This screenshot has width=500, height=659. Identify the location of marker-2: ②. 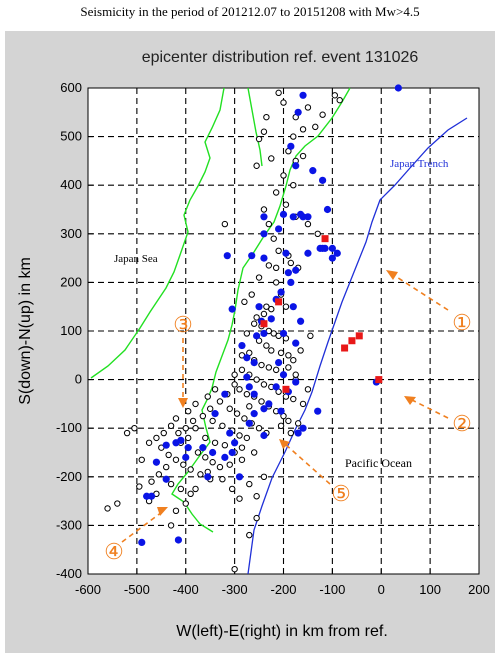
(462, 423).